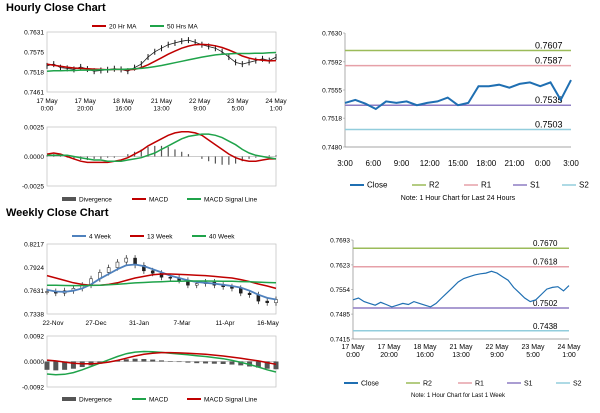 The height and width of the screenshot is (413, 600). I want to click on hourly-price-xtick-line2: 0:00, so click(47, 109).